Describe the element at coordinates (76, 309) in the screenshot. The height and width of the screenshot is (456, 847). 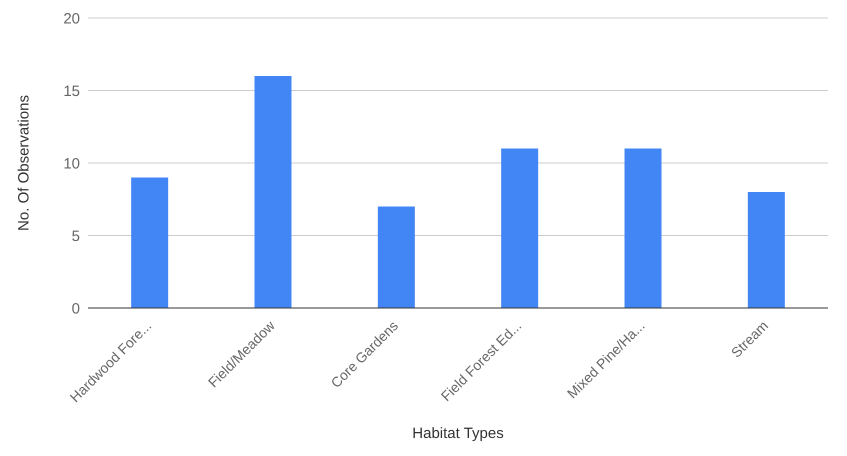
I see `y-tick-label: 0` at that location.